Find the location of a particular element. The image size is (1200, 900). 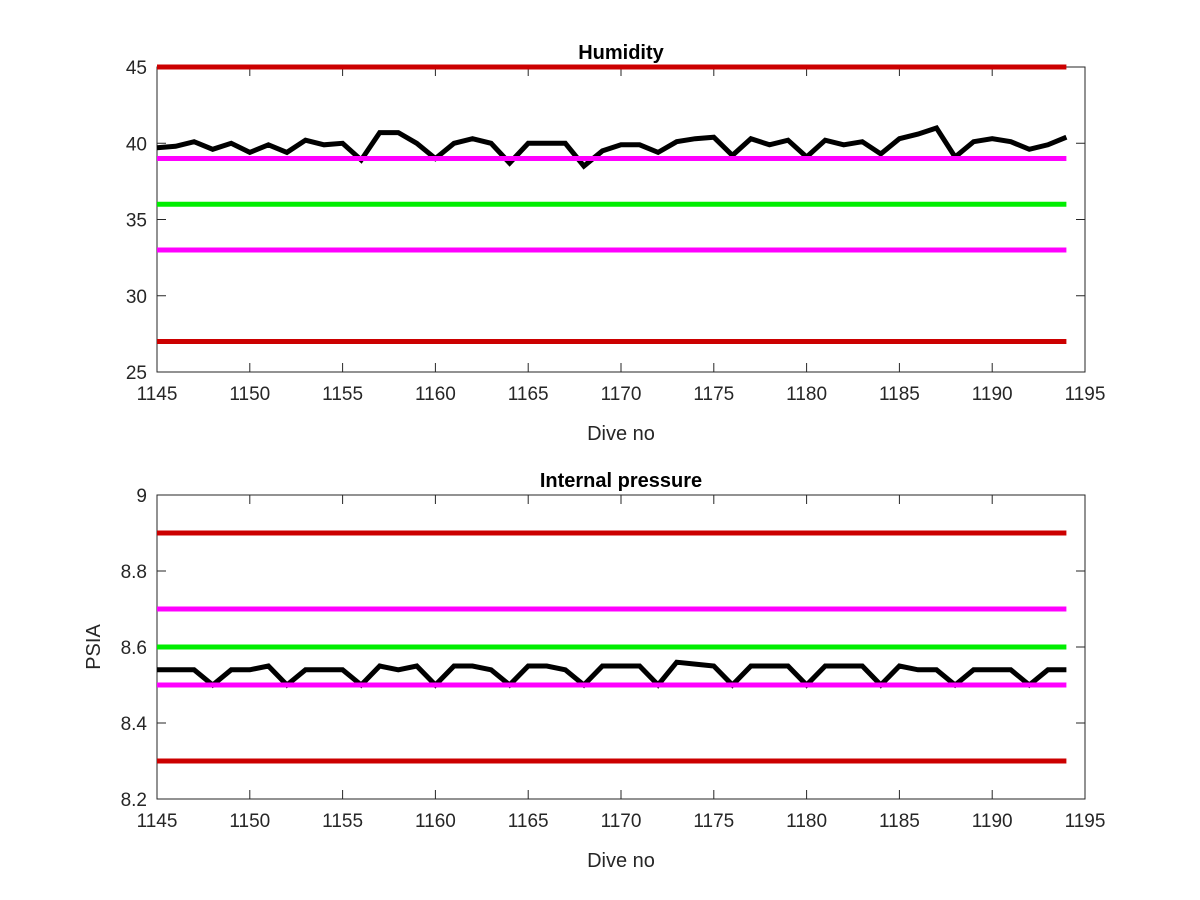

y-tick-label: 25 is located at coordinates (136, 373).